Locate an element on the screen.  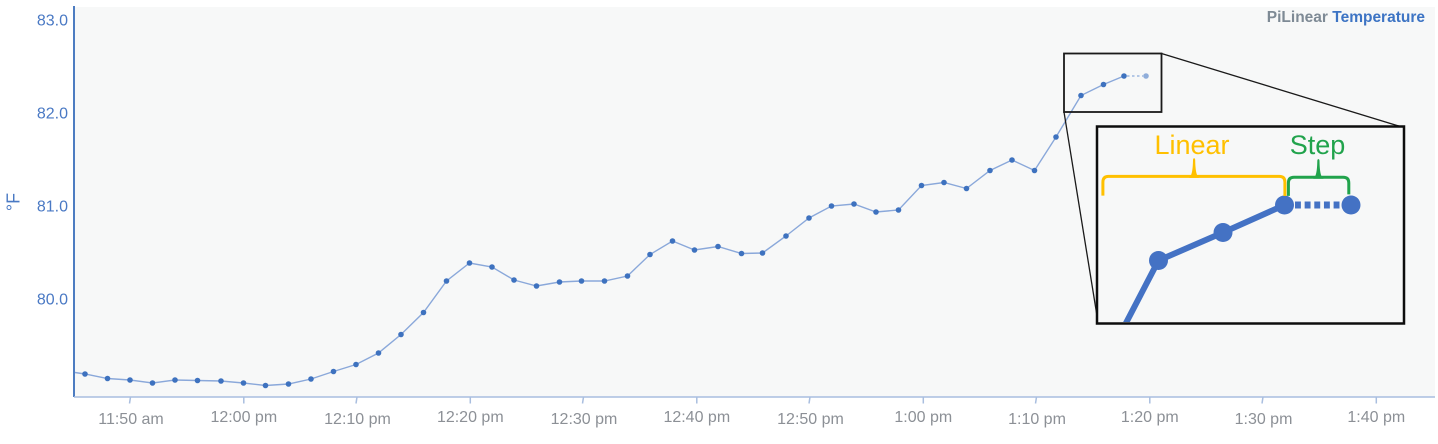
svg-text: 1:30 pm is located at coordinates (1264, 419).